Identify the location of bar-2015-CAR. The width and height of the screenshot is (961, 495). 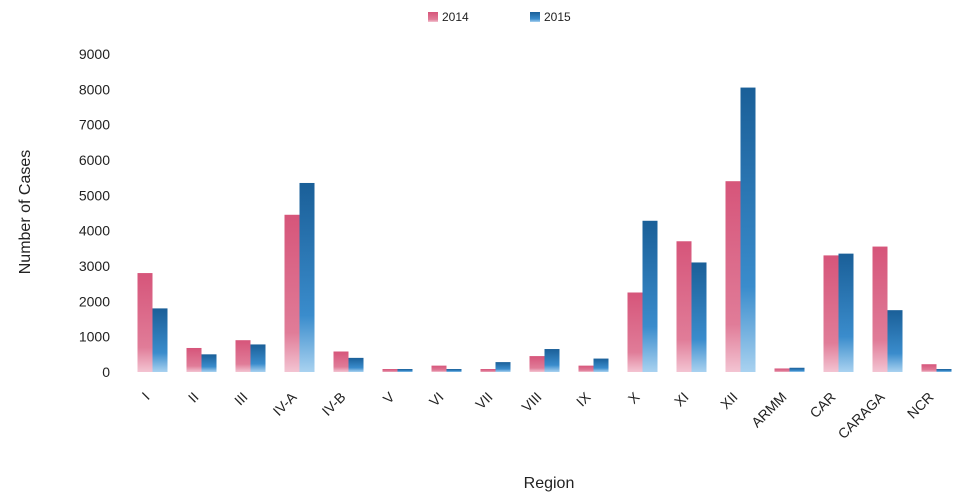
(846, 312).